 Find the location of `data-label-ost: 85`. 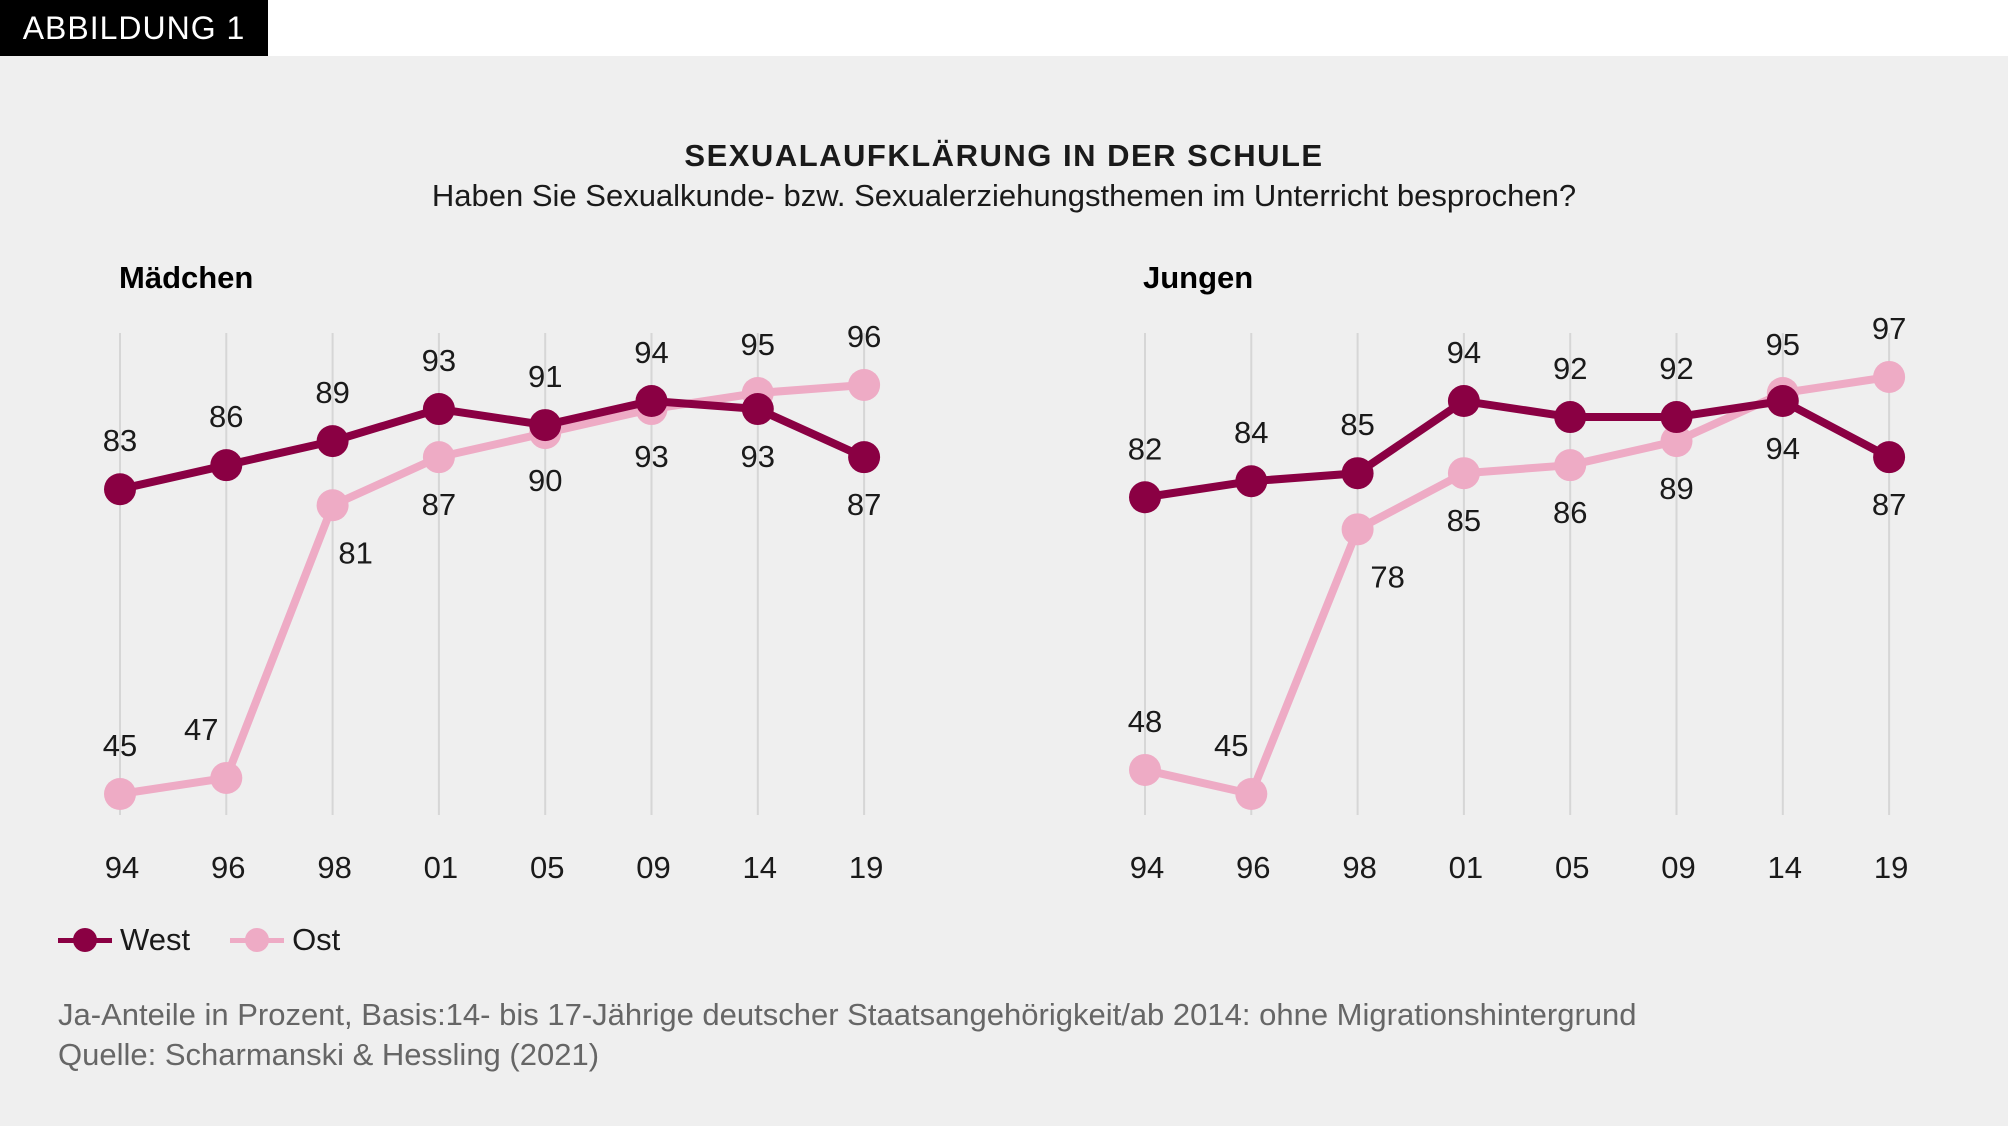

data-label-ost: 85 is located at coordinates (1464, 520).